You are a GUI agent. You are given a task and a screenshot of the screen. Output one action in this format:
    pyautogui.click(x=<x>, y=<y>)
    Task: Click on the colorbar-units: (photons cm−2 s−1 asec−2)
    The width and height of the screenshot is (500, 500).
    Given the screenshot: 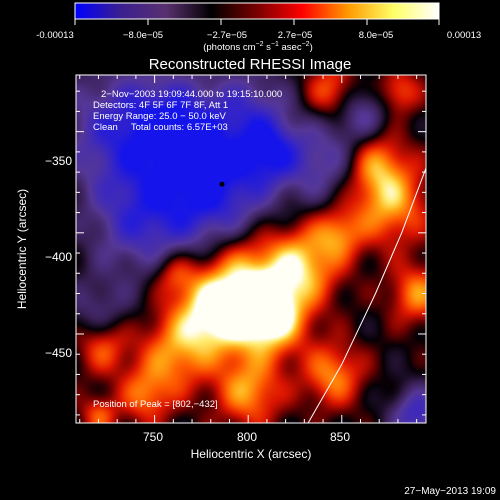 What is the action you would take?
    pyautogui.click(x=258, y=47)
    